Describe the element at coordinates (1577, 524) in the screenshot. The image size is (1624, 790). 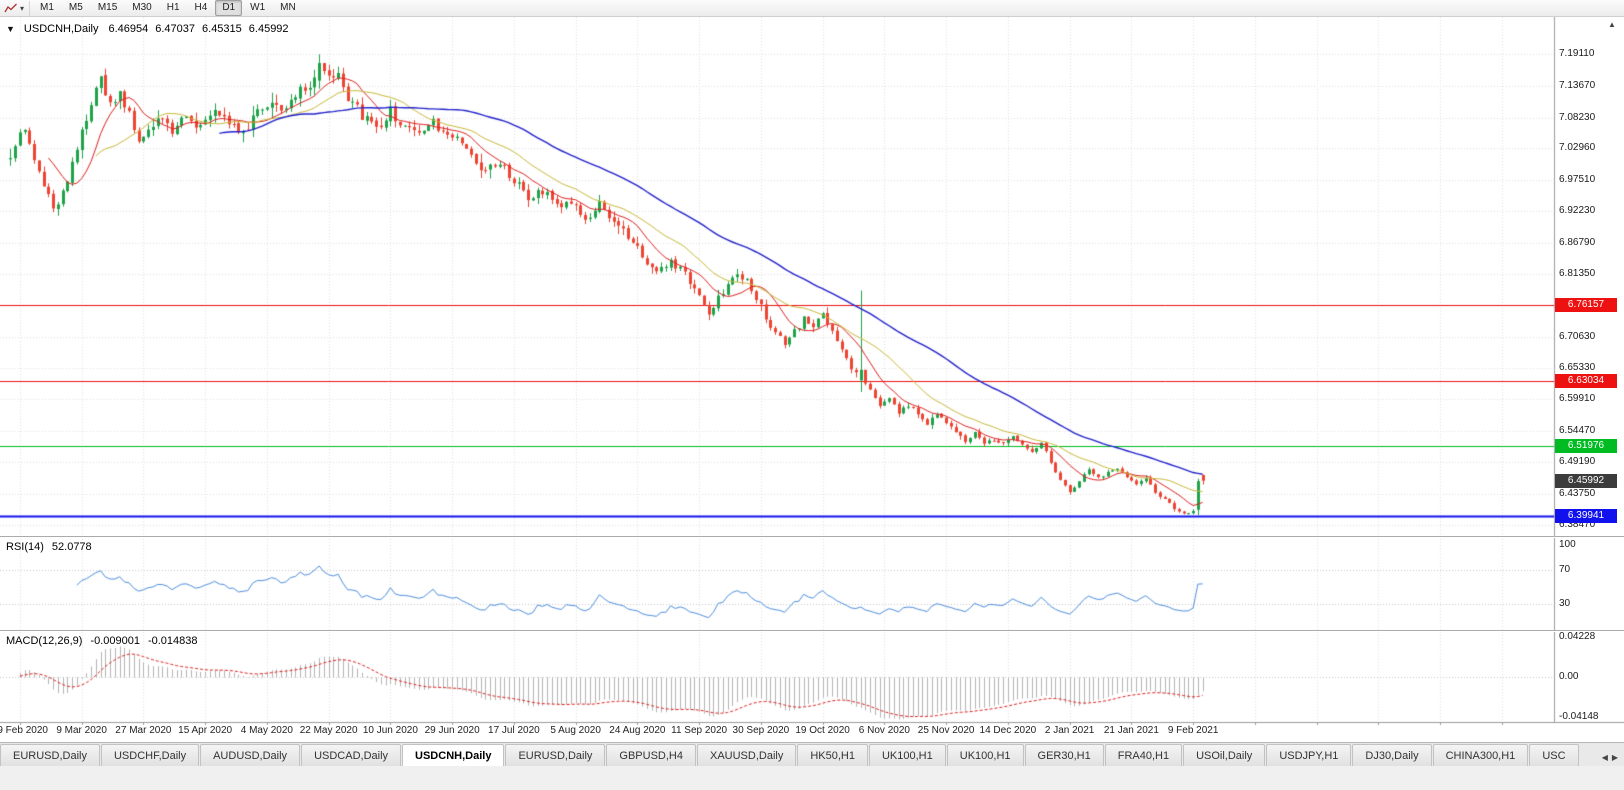
I see `price-axis-tick: 6.38470` at that location.